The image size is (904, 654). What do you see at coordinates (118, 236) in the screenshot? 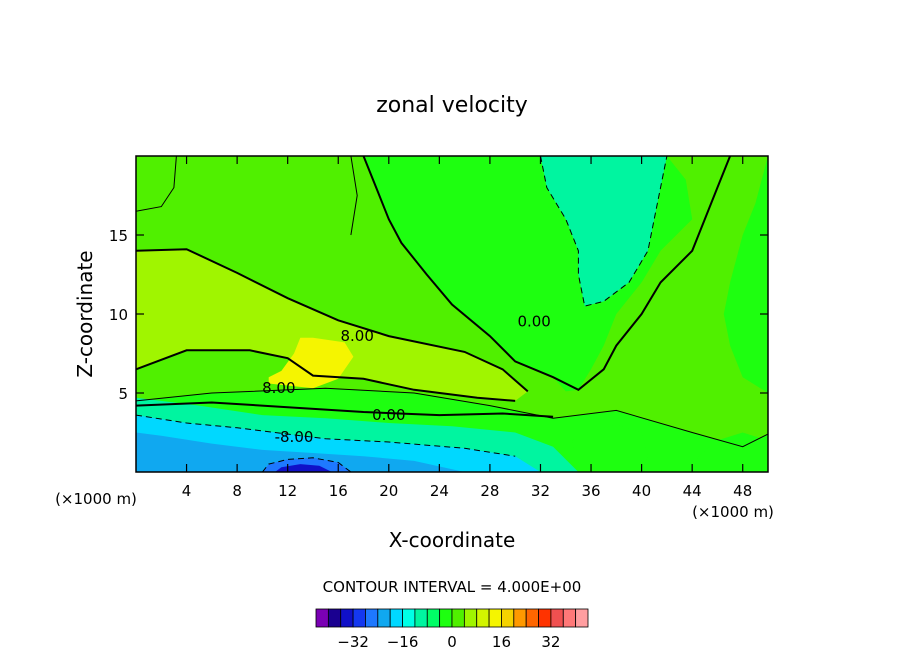
I see `y-tick-label: 15` at bounding box center [118, 236].